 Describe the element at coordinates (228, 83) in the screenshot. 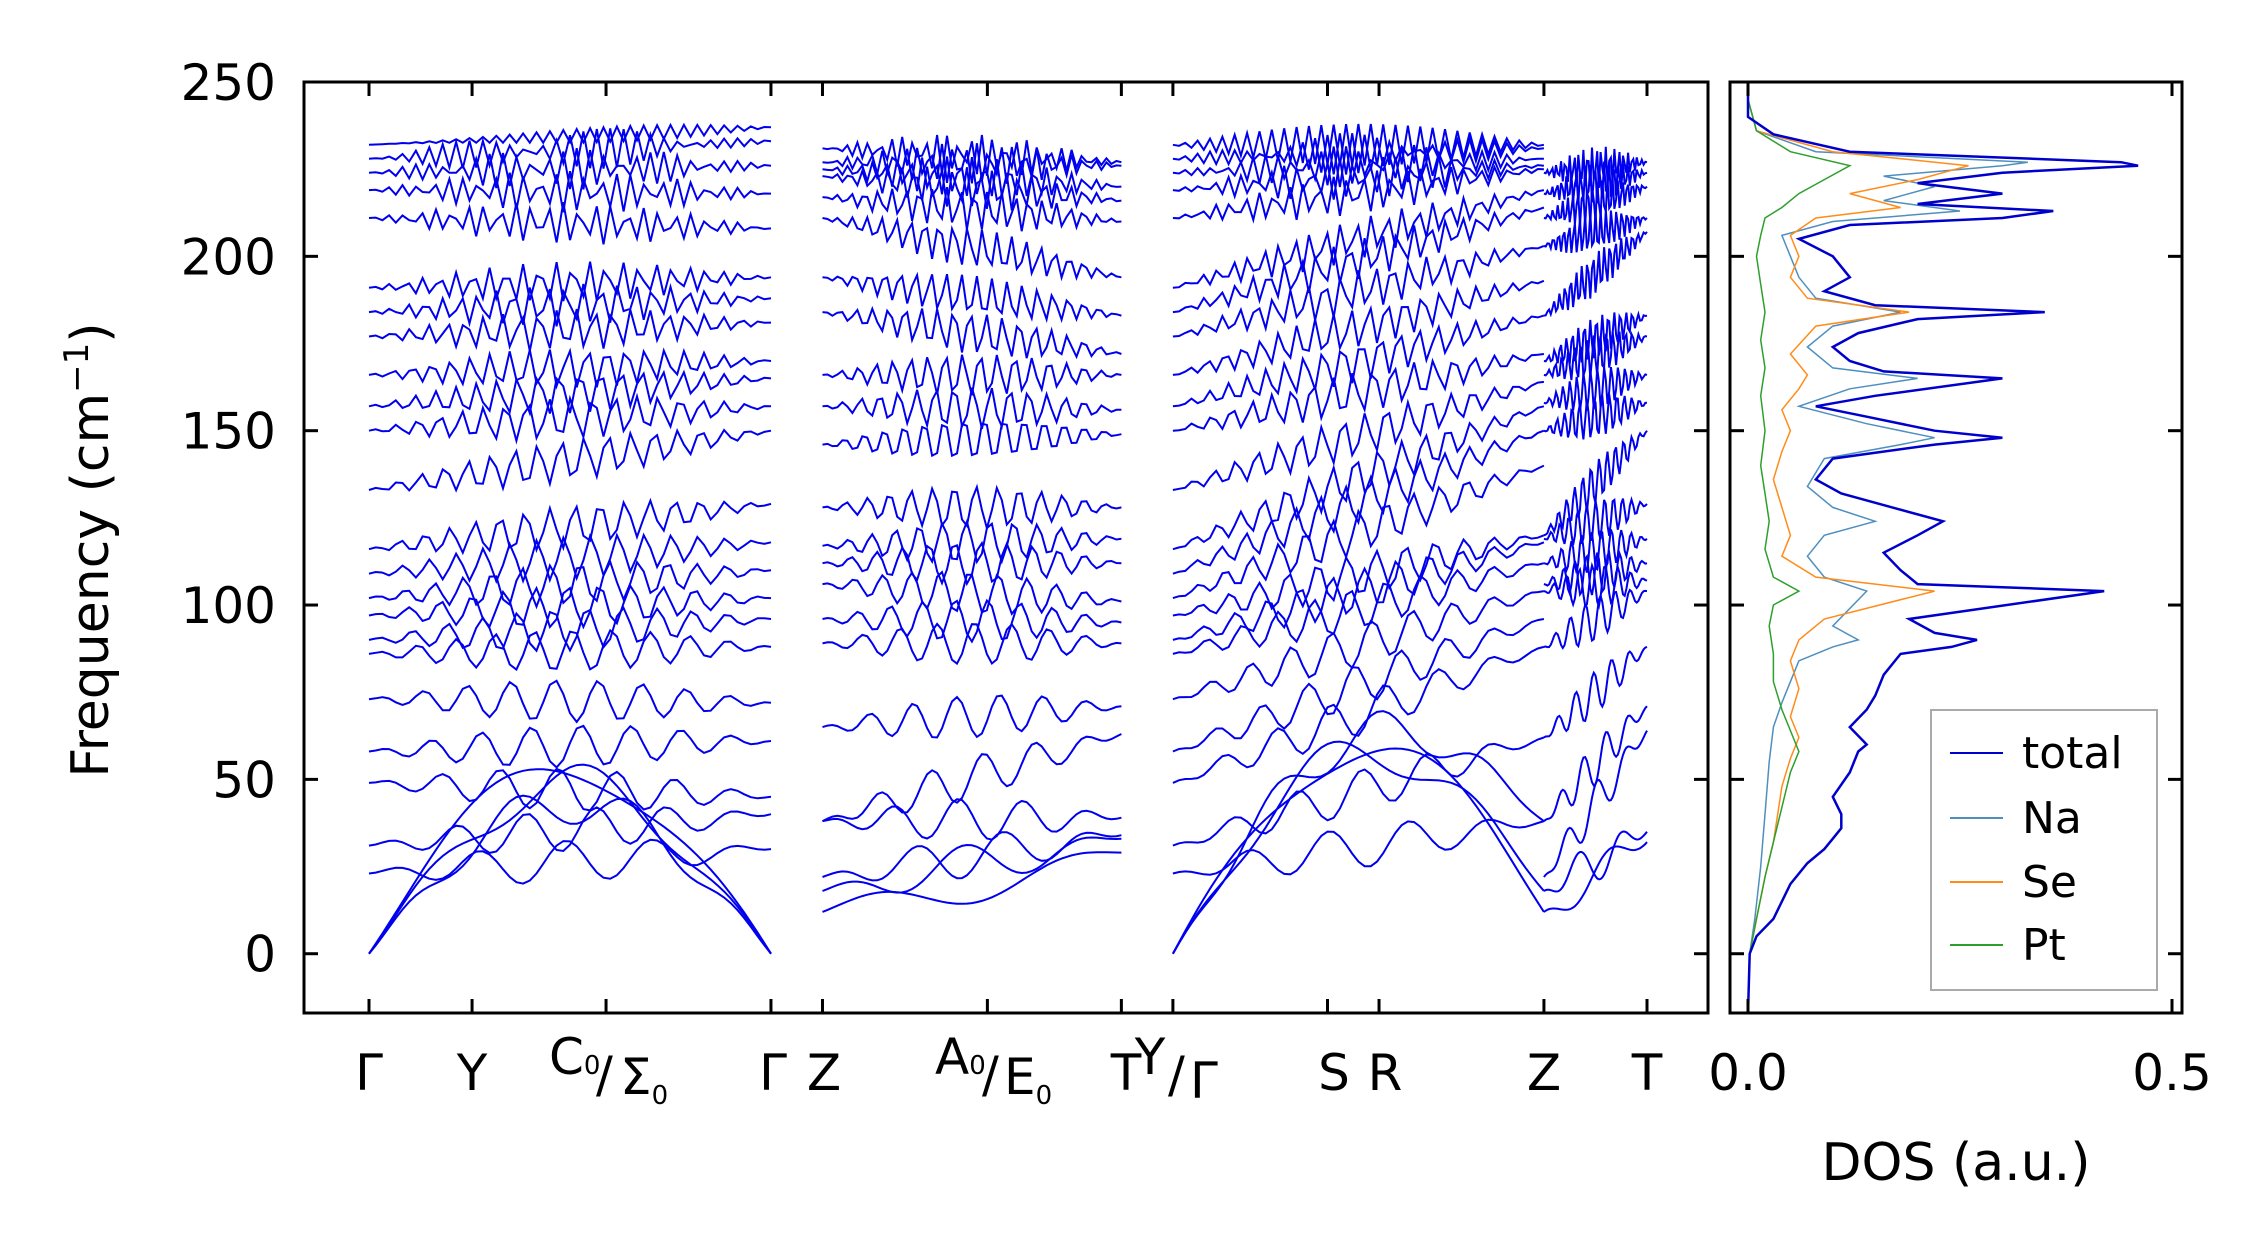

I see `y-tick-label: 250` at that location.